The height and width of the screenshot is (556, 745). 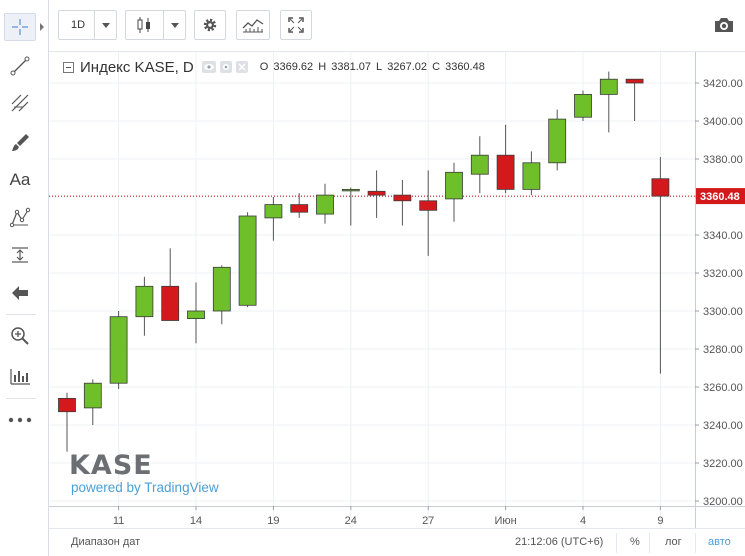 I want to click on arrow-tool-button, so click(x=20, y=293).